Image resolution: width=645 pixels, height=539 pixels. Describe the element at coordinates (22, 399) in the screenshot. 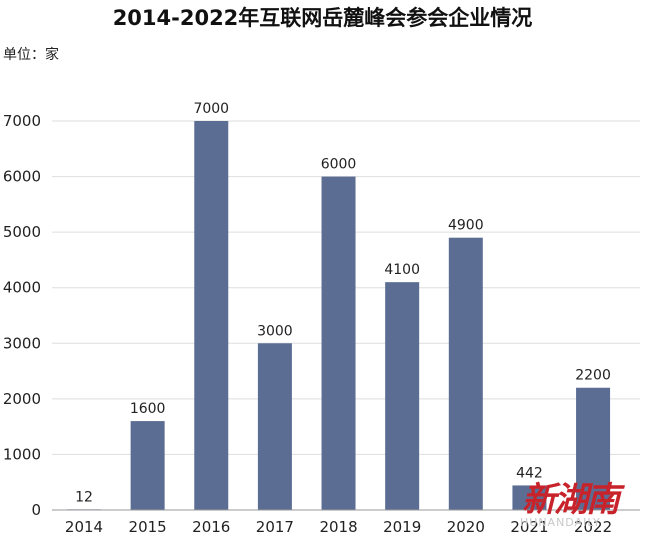

I see `y-tick-label: 2000` at that location.